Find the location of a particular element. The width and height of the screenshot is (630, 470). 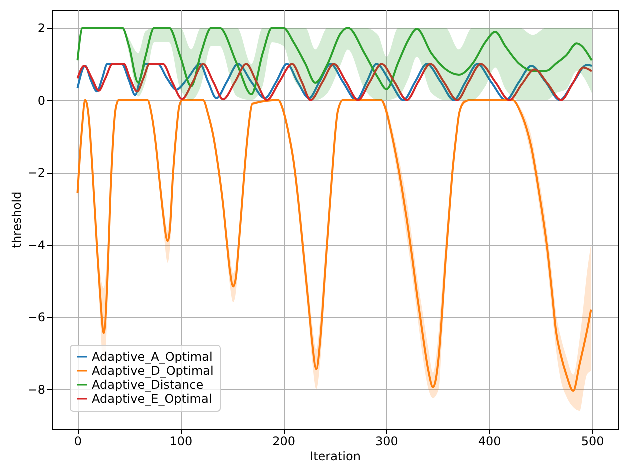

y-tick-label: −4 is located at coordinates (37, 245).